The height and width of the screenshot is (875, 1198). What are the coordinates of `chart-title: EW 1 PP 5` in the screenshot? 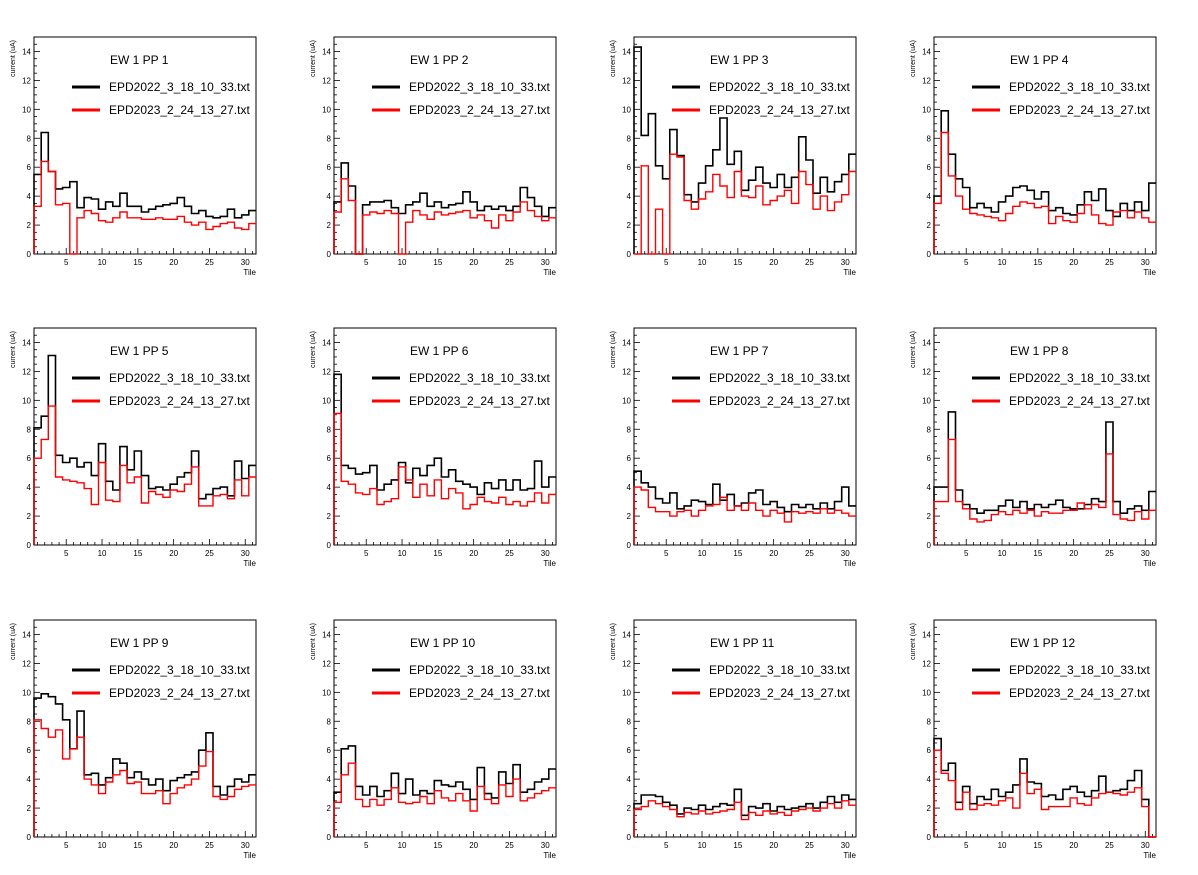 It's located at (139, 351).